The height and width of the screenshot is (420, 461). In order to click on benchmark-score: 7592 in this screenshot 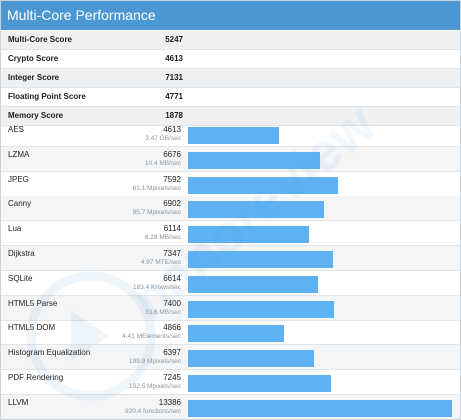, I will do `click(172, 179)`.